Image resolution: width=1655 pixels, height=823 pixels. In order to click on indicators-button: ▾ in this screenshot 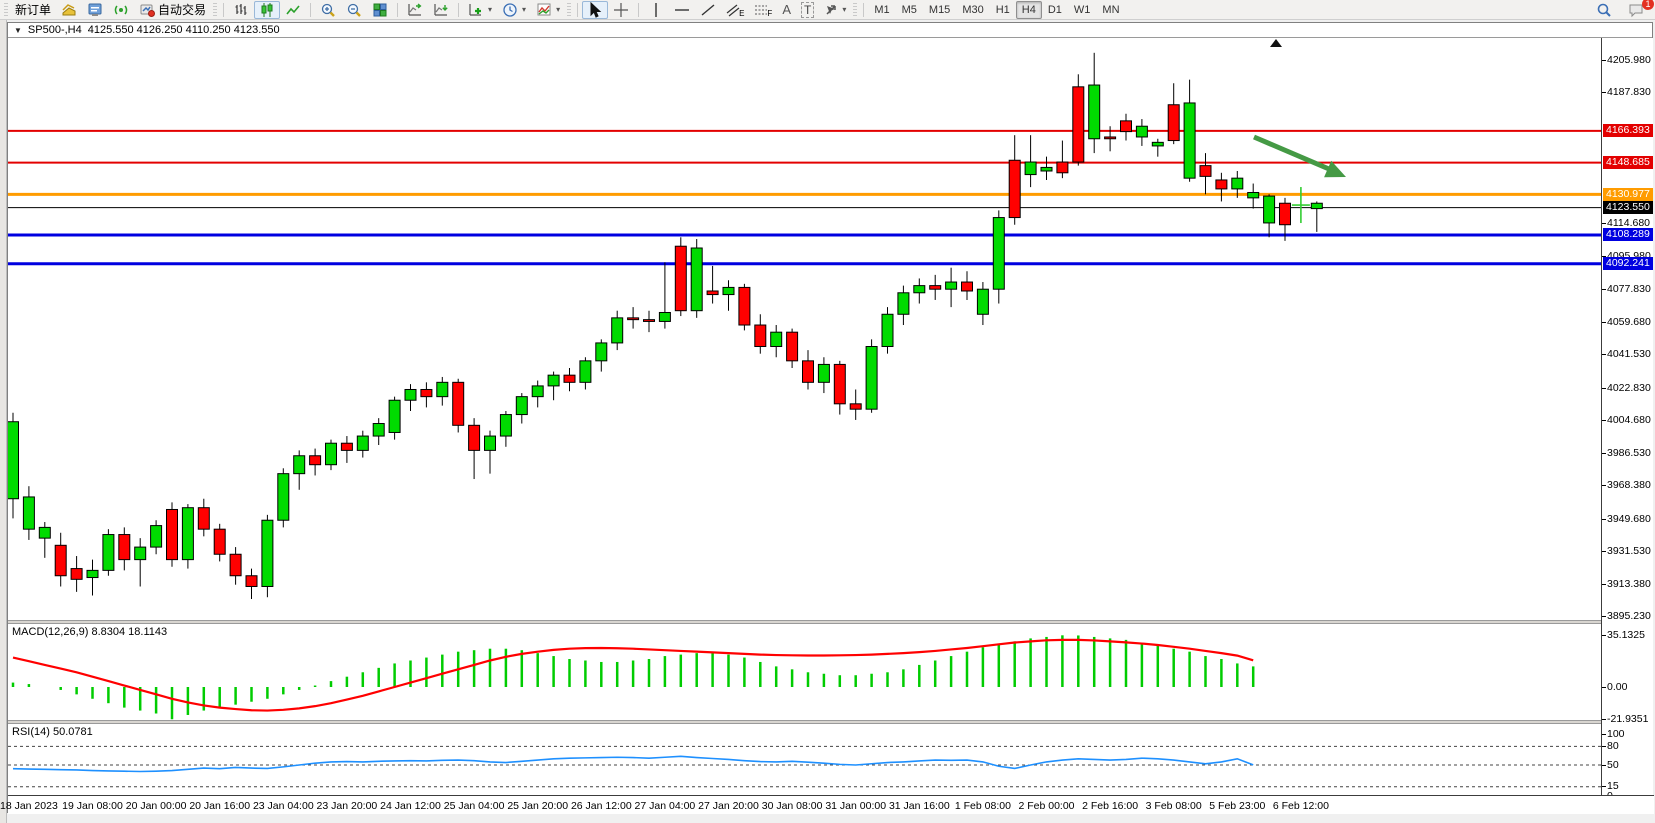, I will do `click(480, 10)`.